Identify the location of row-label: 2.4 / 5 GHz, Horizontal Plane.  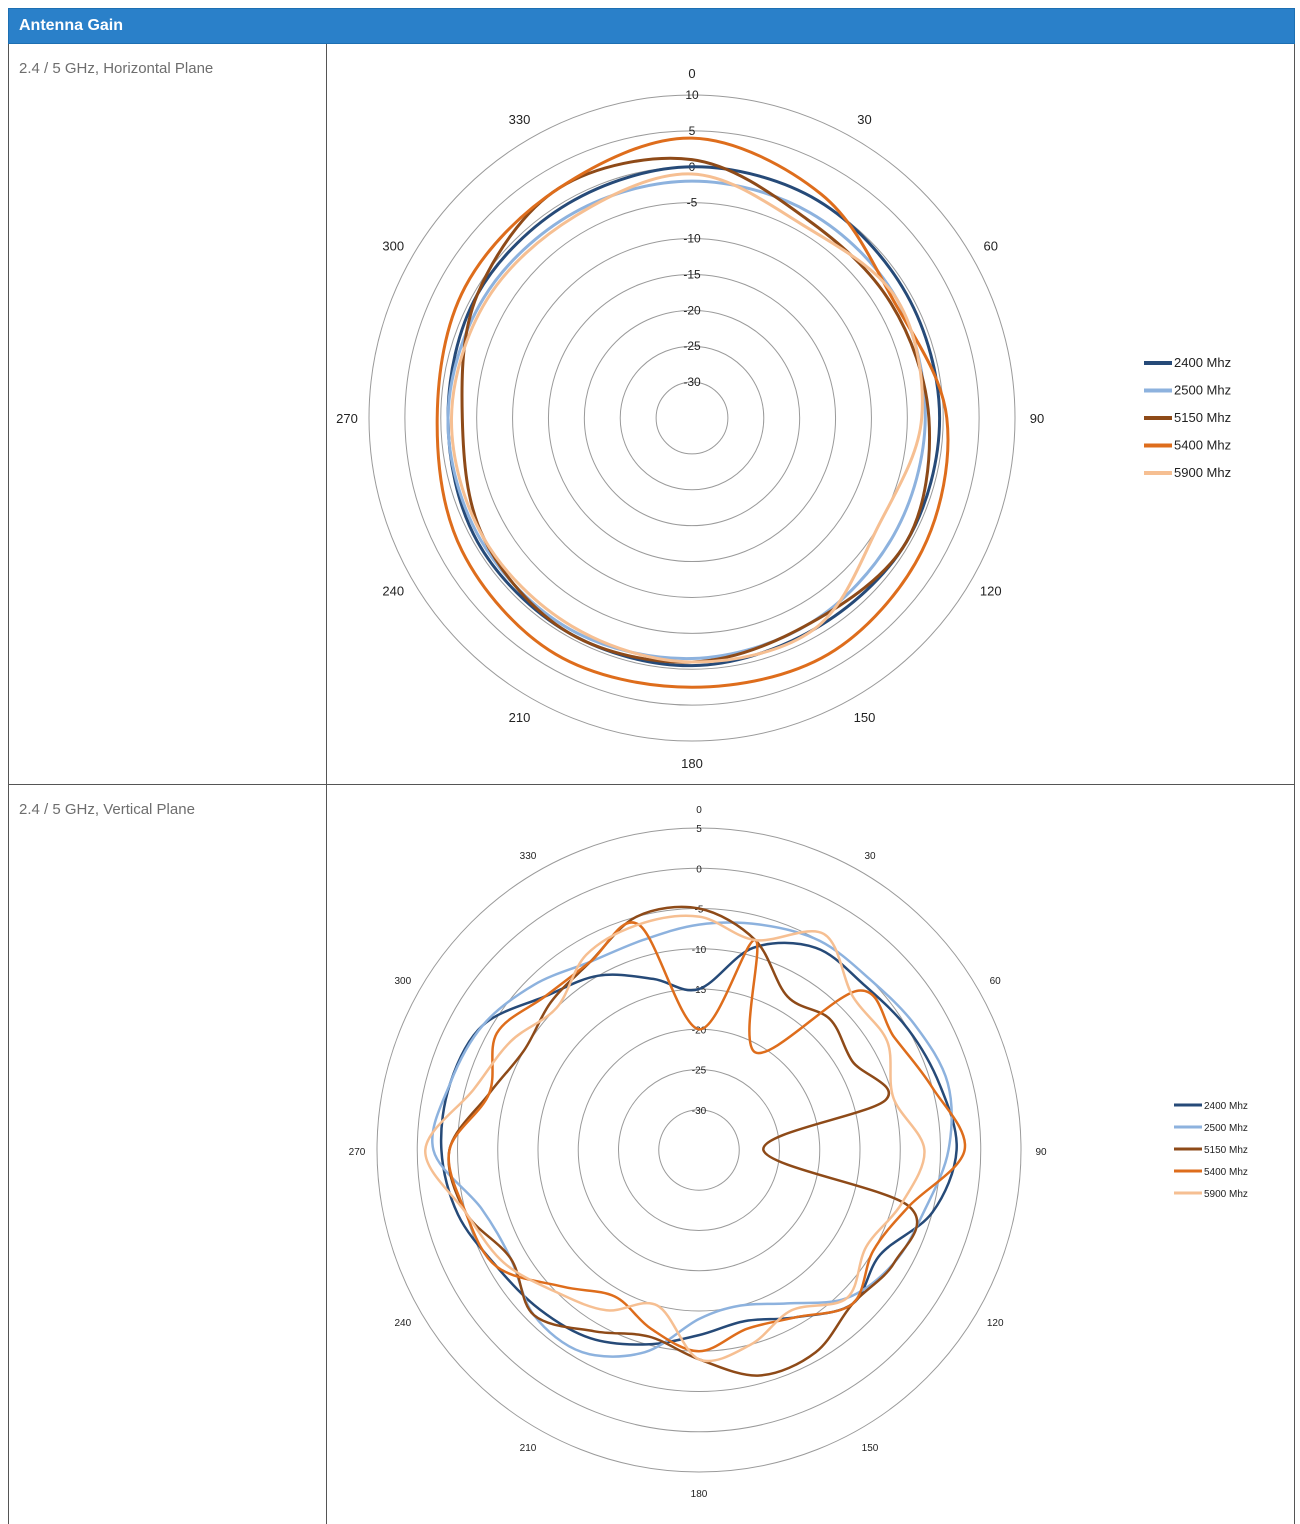
(116, 68).